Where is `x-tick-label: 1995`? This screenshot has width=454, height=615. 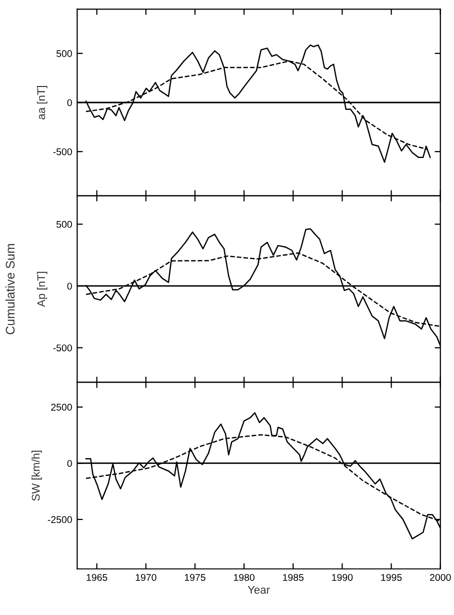
x-tick-label: 1995 is located at coordinates (391, 577).